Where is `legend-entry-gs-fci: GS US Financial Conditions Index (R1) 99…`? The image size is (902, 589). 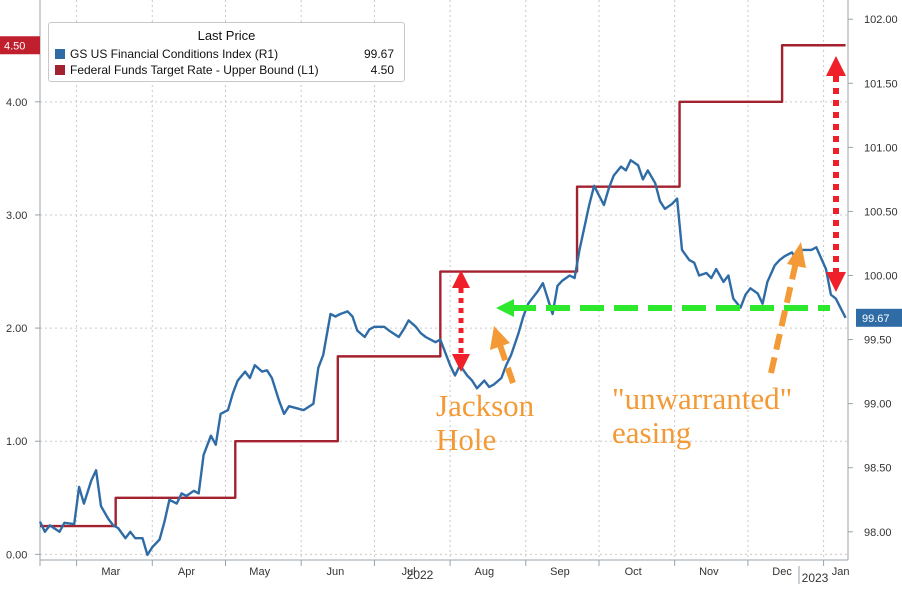 legend-entry-gs-fci: GS US Financial Conditions Index (R1) 99… is located at coordinates (224, 54).